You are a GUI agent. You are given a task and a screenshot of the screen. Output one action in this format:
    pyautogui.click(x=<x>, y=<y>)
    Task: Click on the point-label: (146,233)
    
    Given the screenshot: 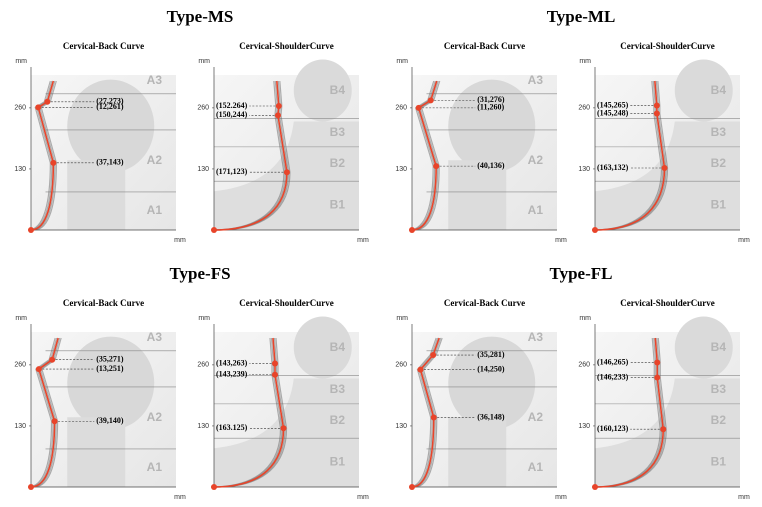 What is the action you would take?
    pyautogui.click(x=613, y=376)
    